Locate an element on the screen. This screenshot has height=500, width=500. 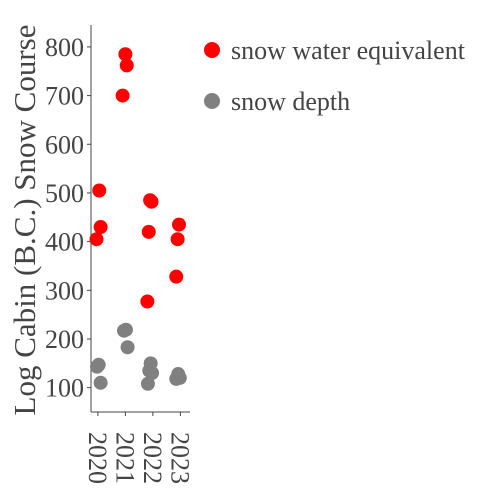
y-tick-label: 200 is located at coordinates (64, 339).